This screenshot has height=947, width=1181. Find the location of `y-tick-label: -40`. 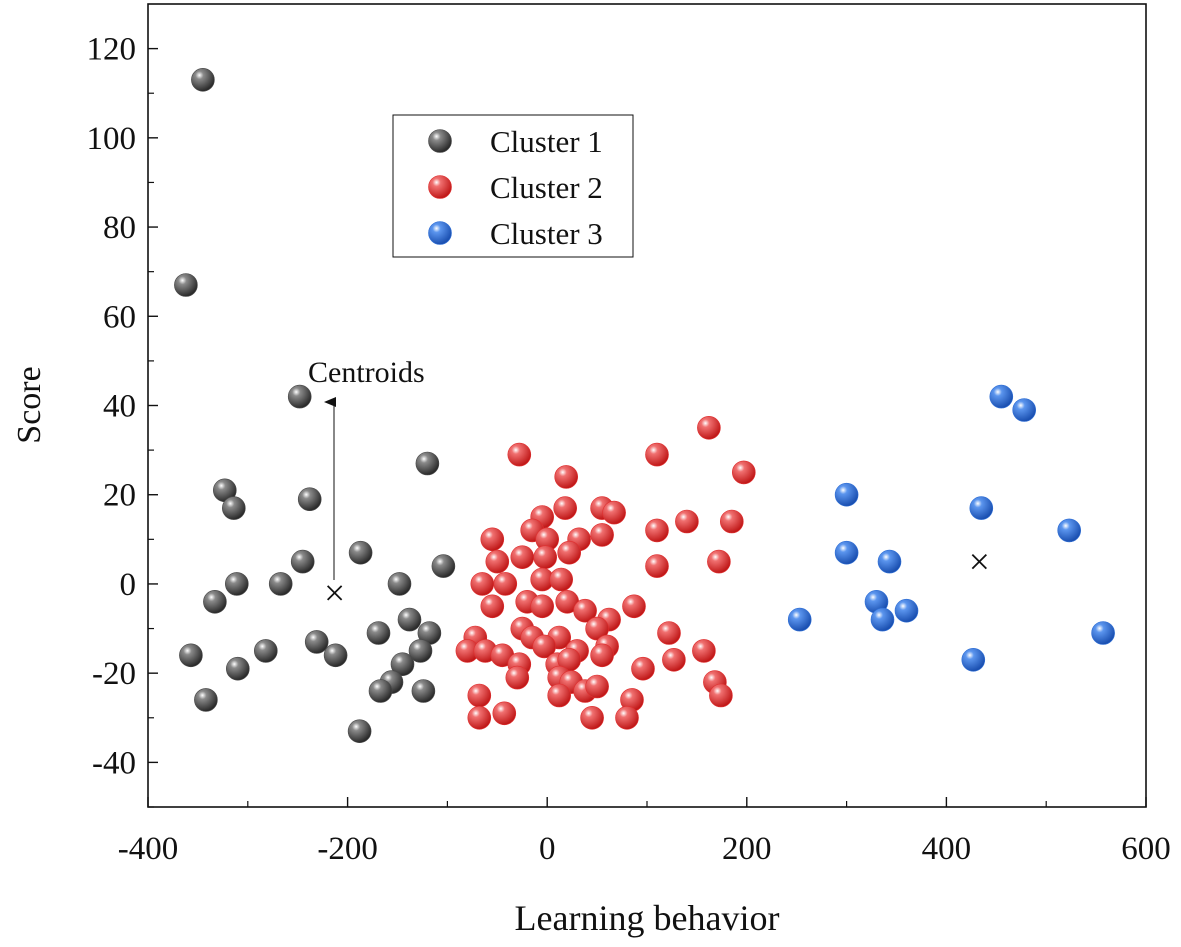

y-tick-label: -40 is located at coordinates (114, 763).